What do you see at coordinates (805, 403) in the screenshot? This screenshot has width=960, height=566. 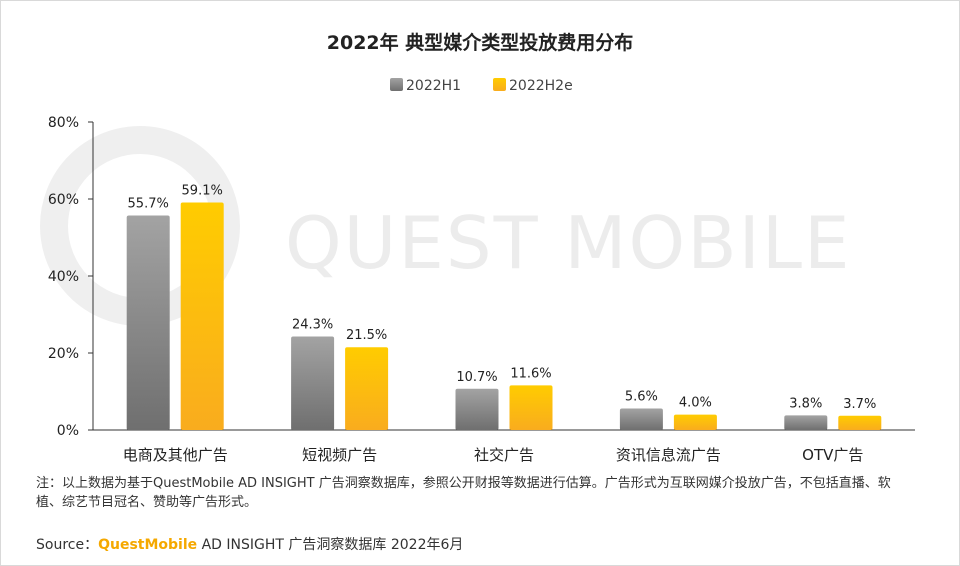 I see `data-label: 3.8%` at bounding box center [805, 403].